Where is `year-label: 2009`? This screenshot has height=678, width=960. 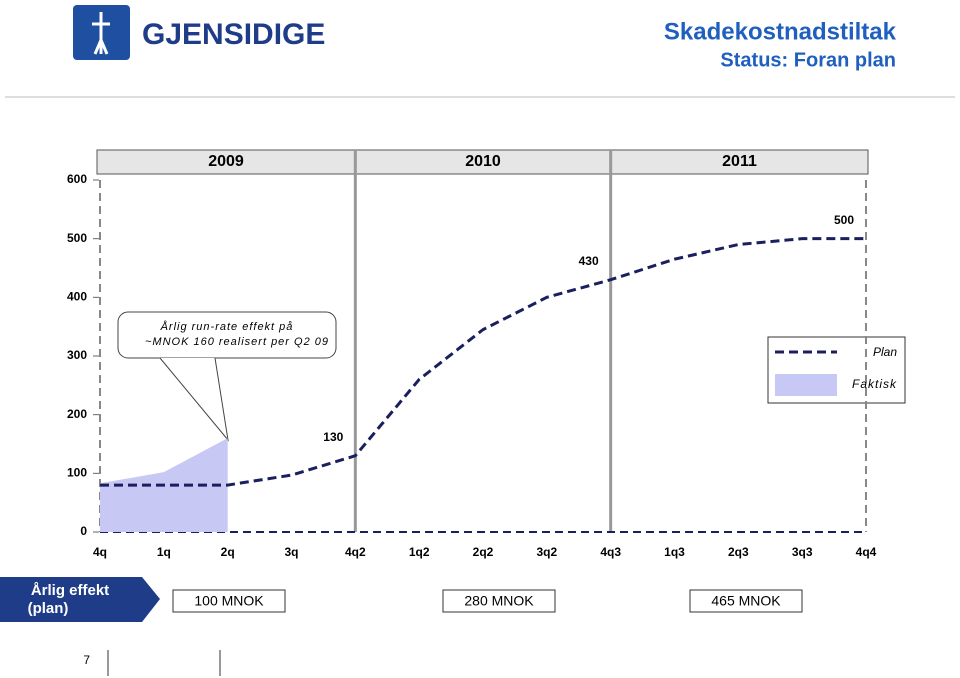 year-label: 2009 is located at coordinates (226, 161).